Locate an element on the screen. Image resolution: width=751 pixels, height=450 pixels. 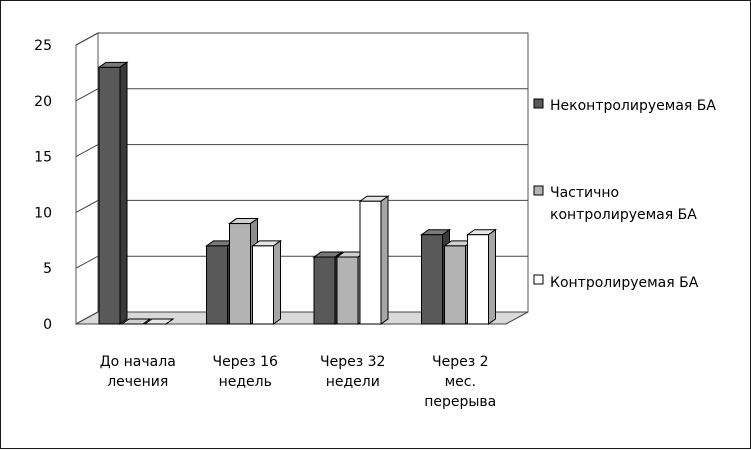
y-tick-label: 25 is located at coordinates (43, 46).